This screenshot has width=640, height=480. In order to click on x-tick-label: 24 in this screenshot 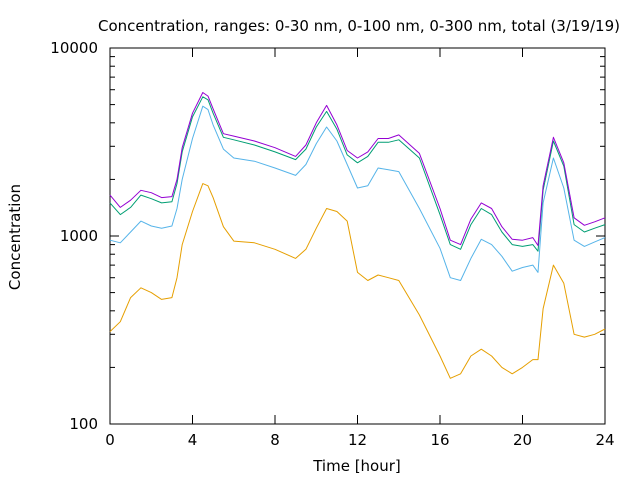, I will do `click(604, 440)`.